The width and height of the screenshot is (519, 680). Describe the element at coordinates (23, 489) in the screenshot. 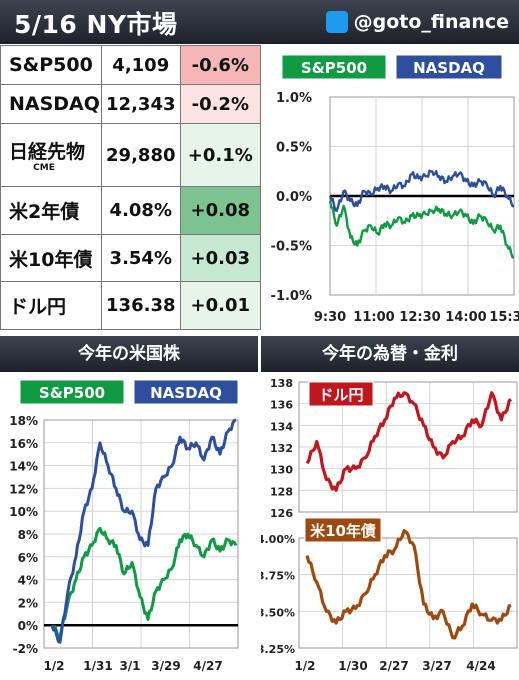

I see `y-tick-label: 12%` at that location.